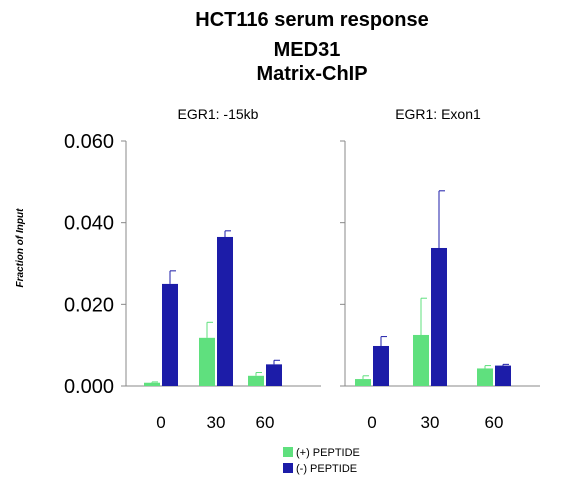 This screenshot has width=573, height=486. Describe the element at coordinates (89, 142) in the screenshot. I see `y-tick-label: 0.060` at that location.